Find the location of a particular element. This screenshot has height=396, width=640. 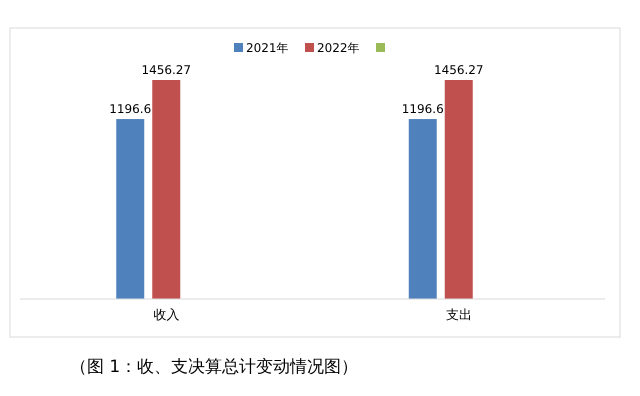

x-tick-label: 收入 is located at coordinates (166, 315).